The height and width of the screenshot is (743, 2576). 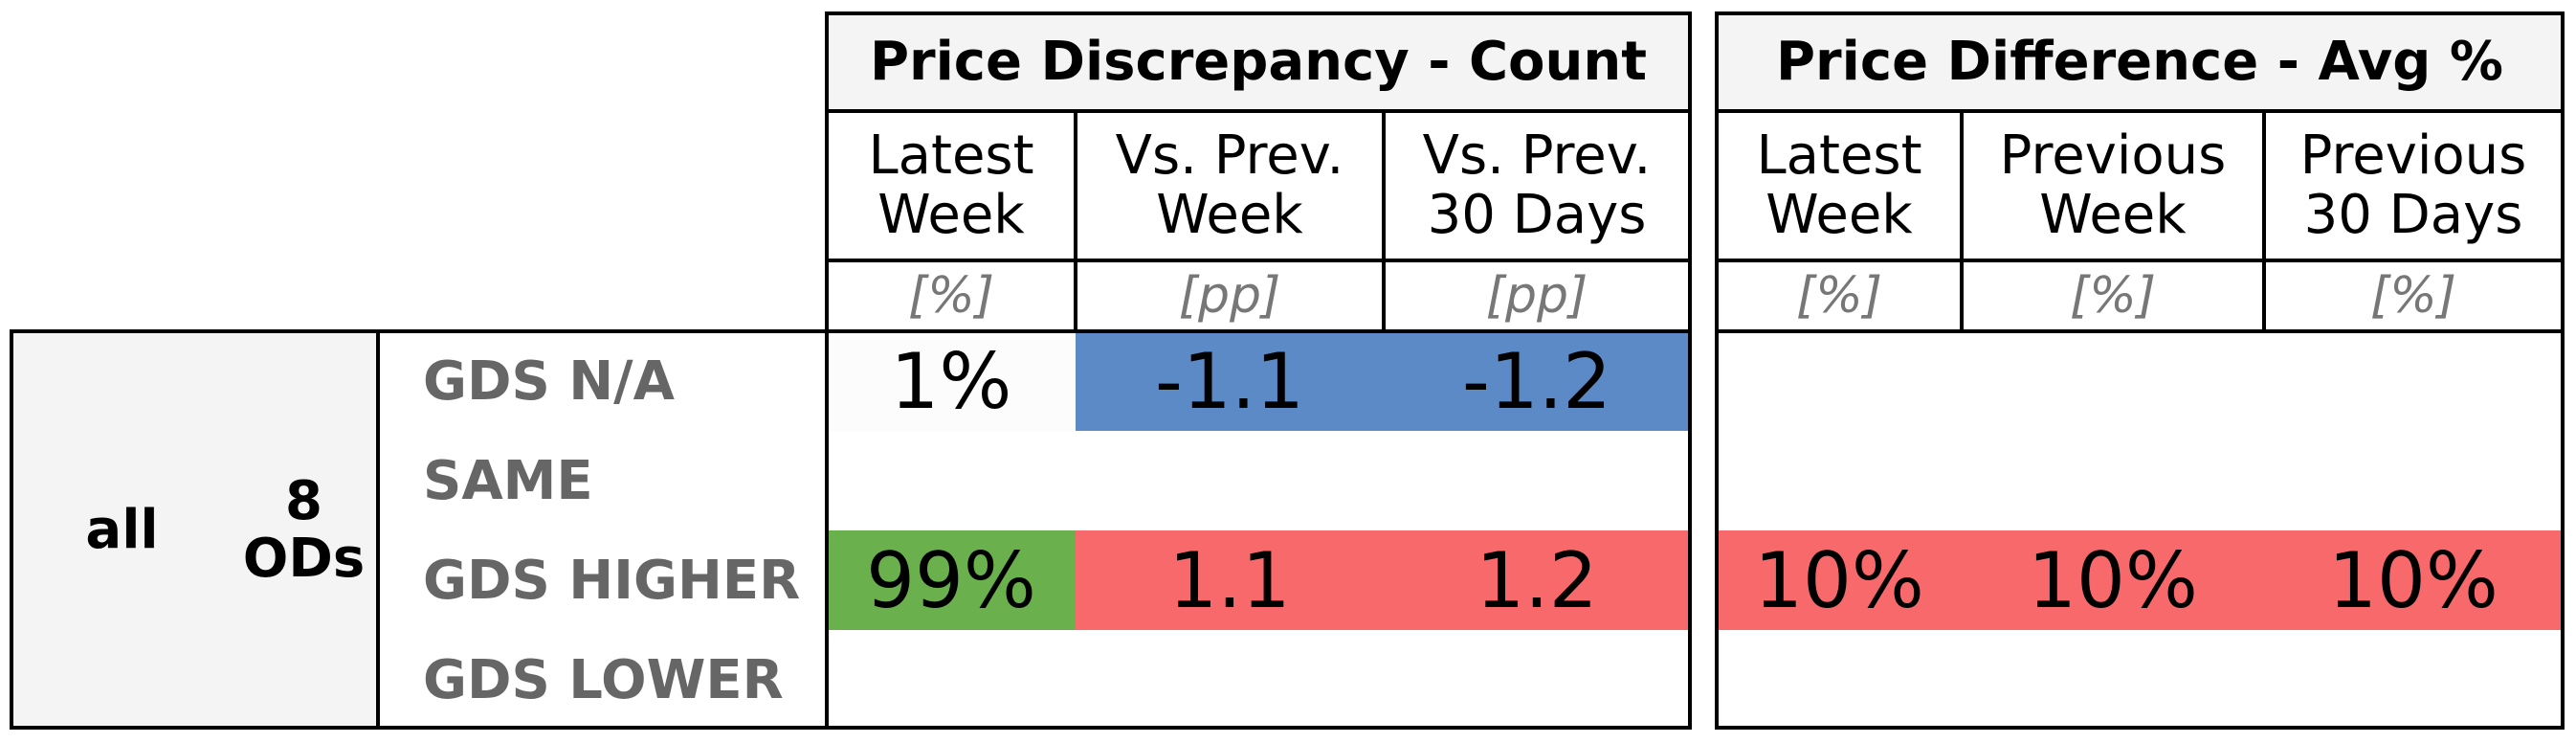 What do you see at coordinates (549, 381) in the screenshot?
I see `row-label: GDS N/A` at bounding box center [549, 381].